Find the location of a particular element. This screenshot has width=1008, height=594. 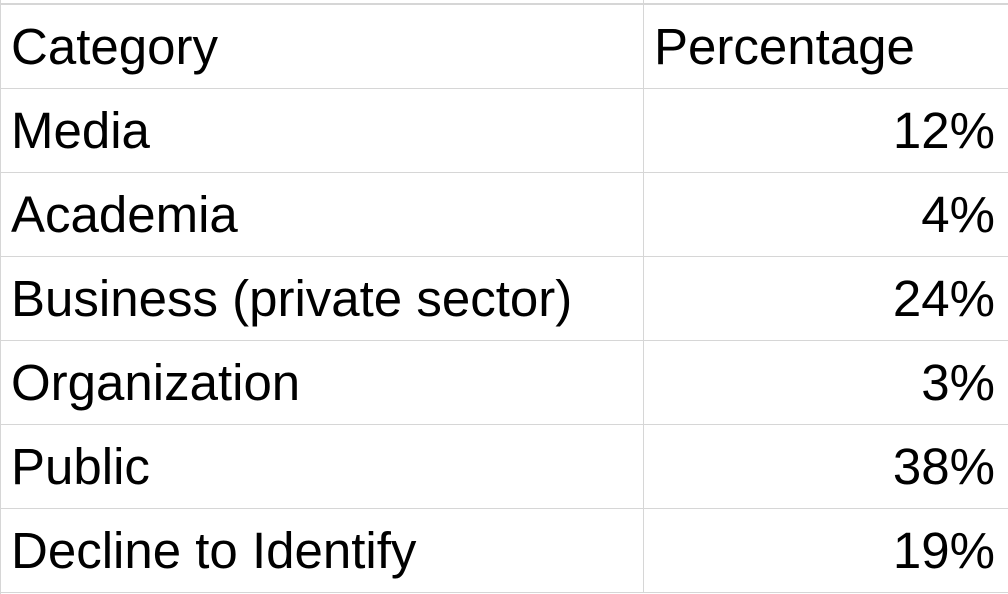

table-row: Academia 4% is located at coordinates (504, 214).